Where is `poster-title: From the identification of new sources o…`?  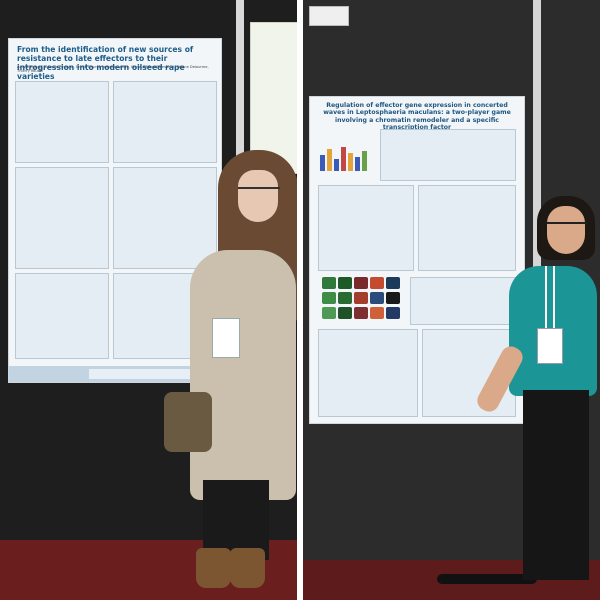 poster-title: From the identification of new sources o… is located at coordinates (105, 63).